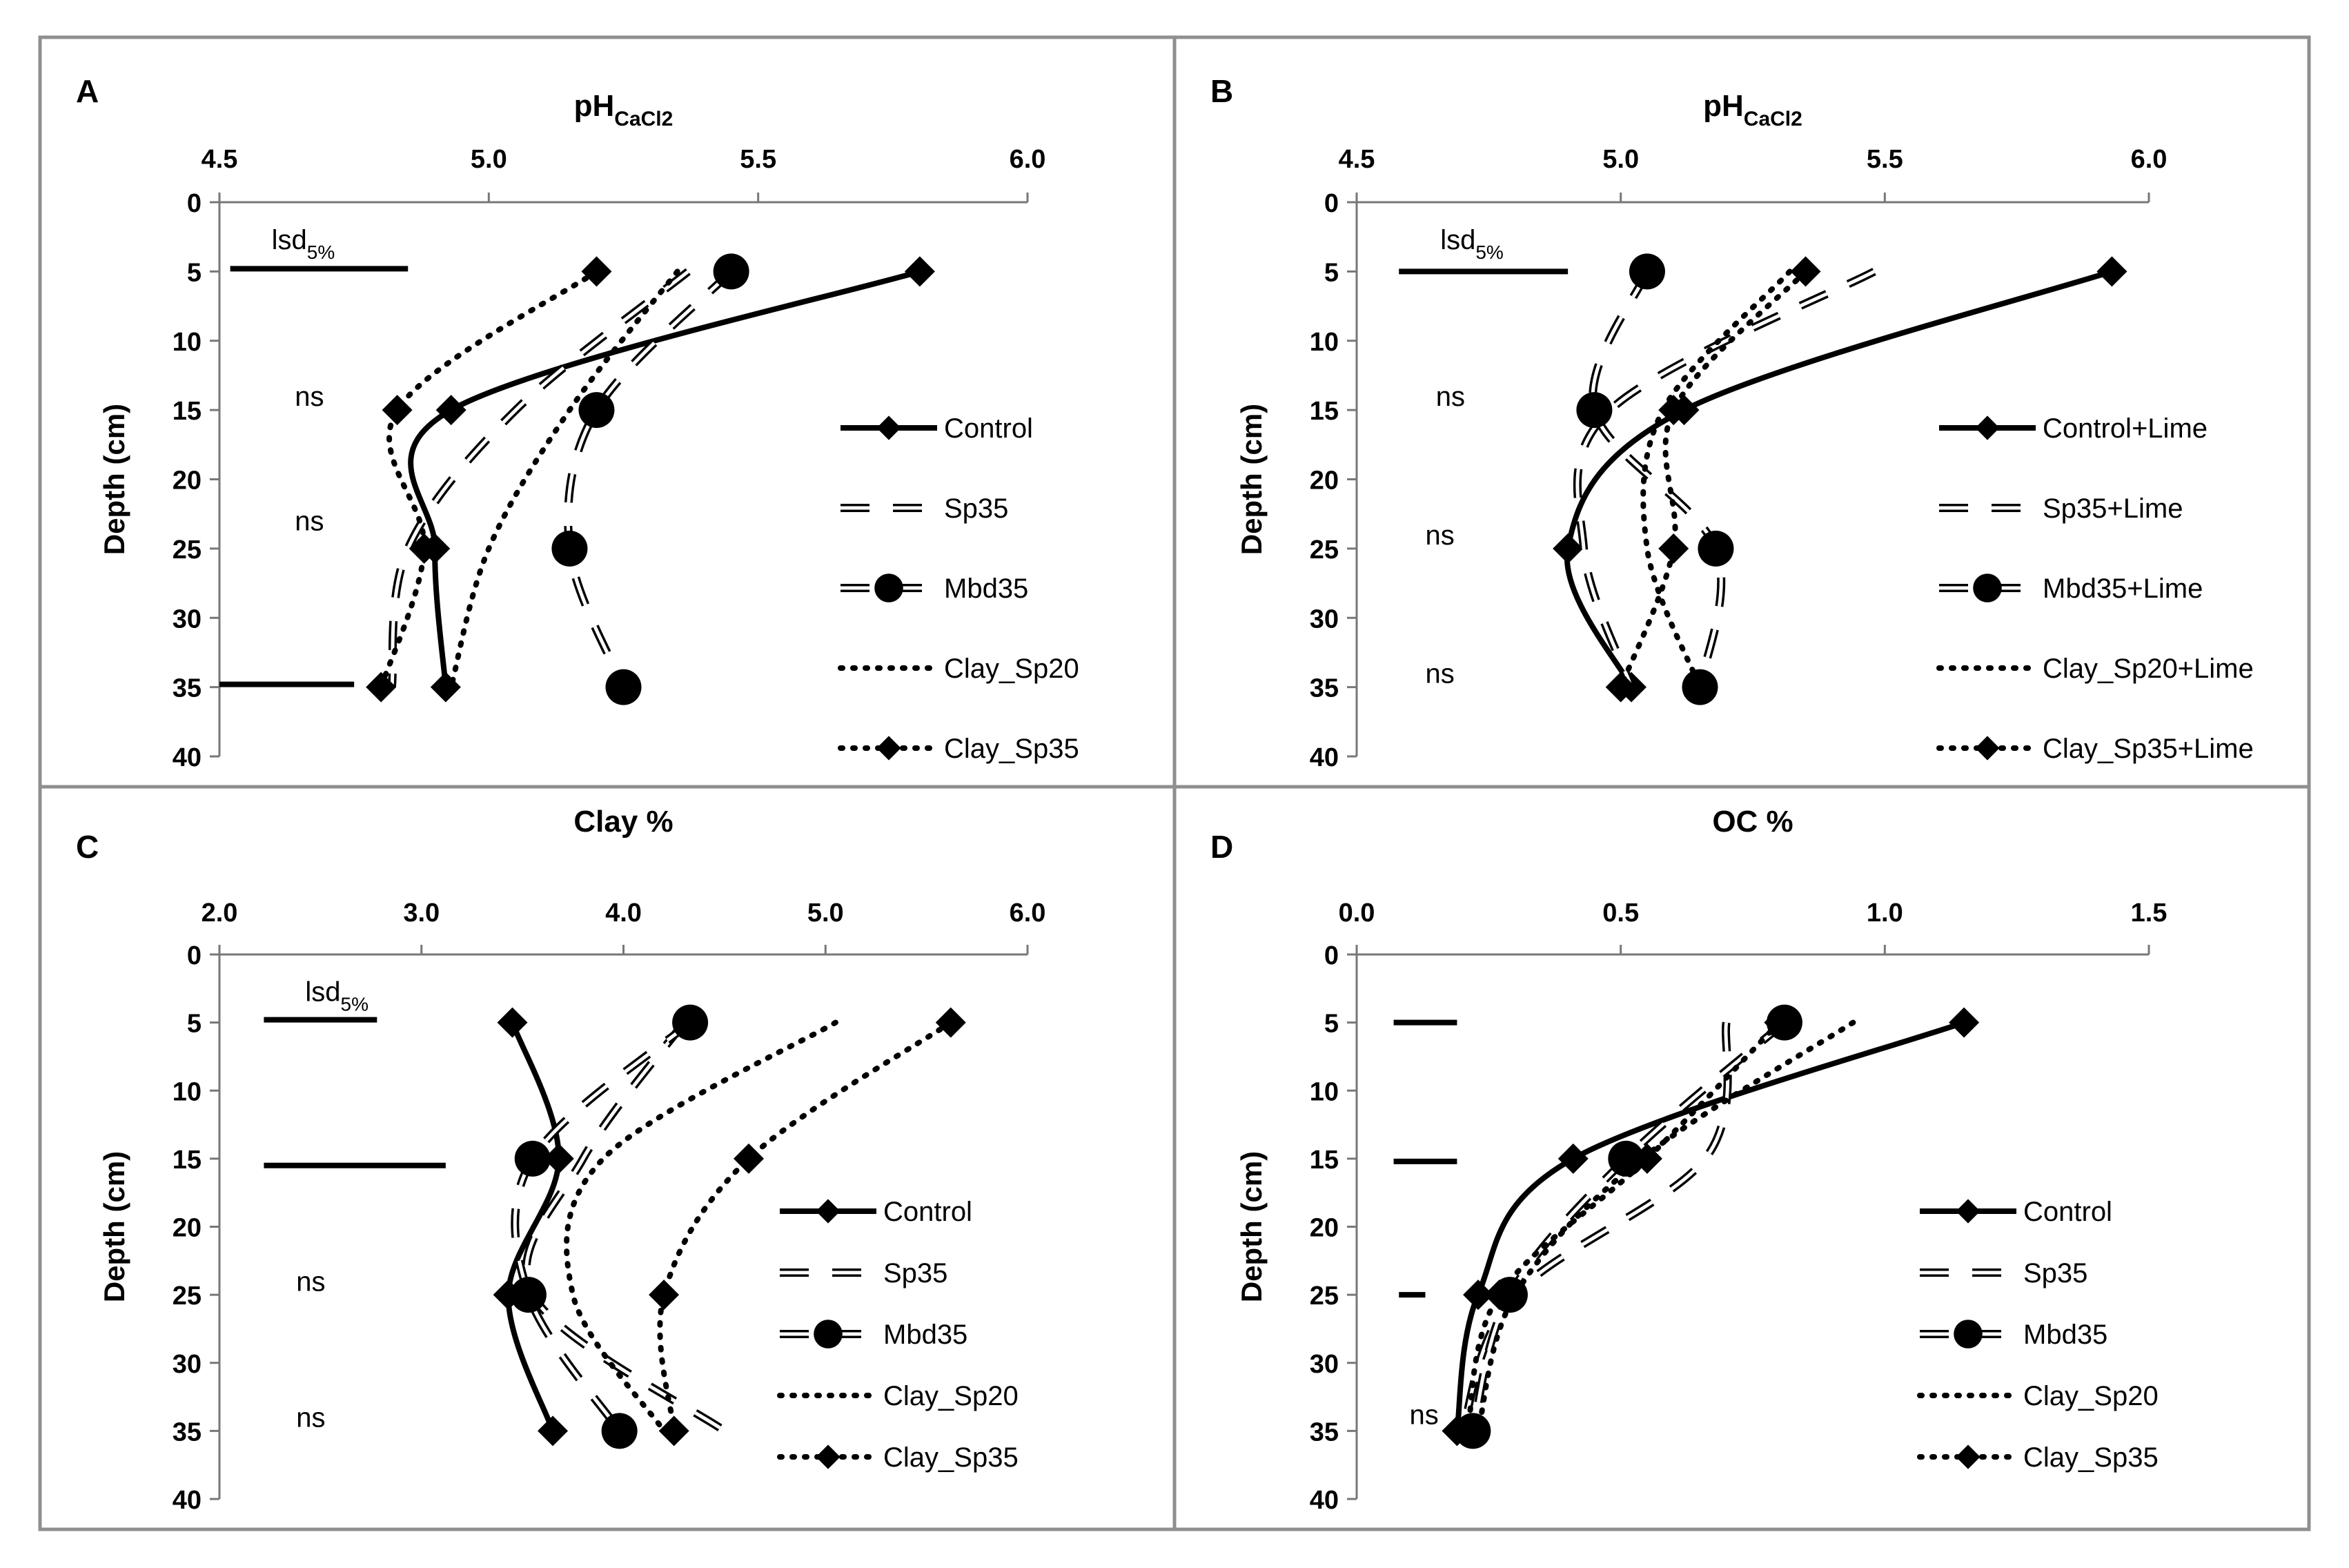  Describe the element at coordinates (623, 822) in the screenshot. I see `chart-title-main: Clay %` at that location.